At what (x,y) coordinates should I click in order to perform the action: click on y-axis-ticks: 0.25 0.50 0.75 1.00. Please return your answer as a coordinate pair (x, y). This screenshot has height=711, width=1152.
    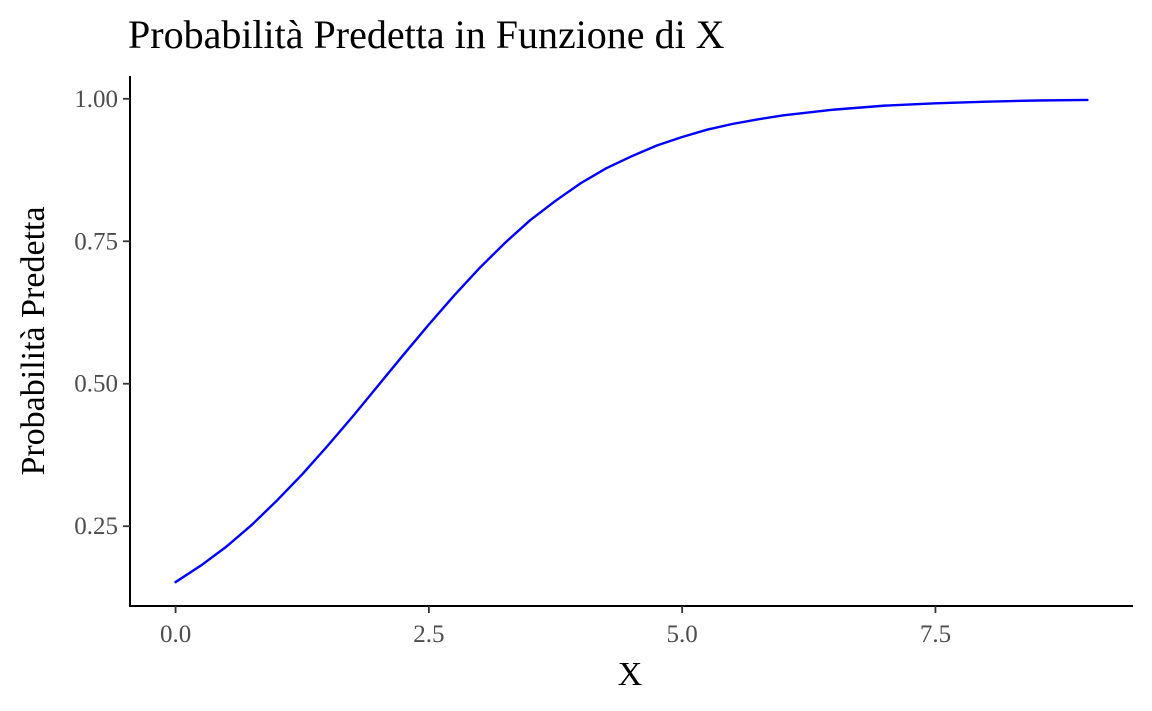
    Looking at the image, I should click on (102, 313).